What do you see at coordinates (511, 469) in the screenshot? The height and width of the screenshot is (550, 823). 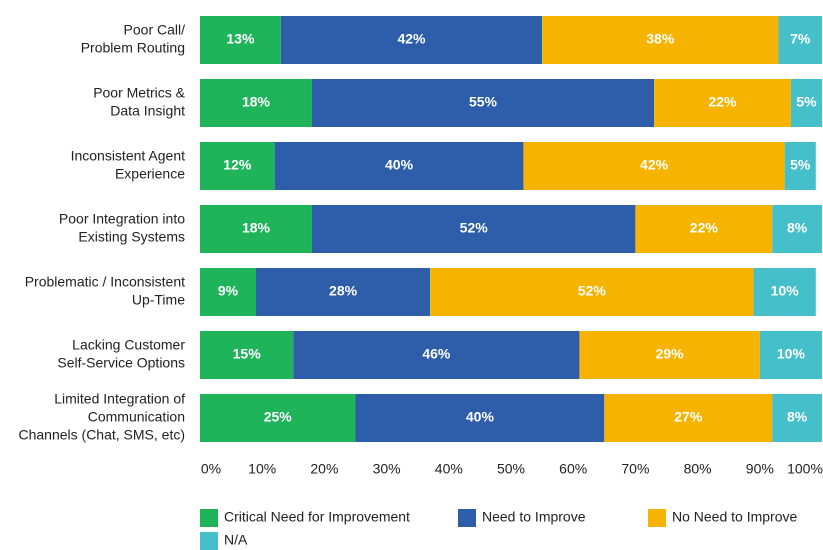 I see `x-tick-label: 50%` at bounding box center [511, 469].